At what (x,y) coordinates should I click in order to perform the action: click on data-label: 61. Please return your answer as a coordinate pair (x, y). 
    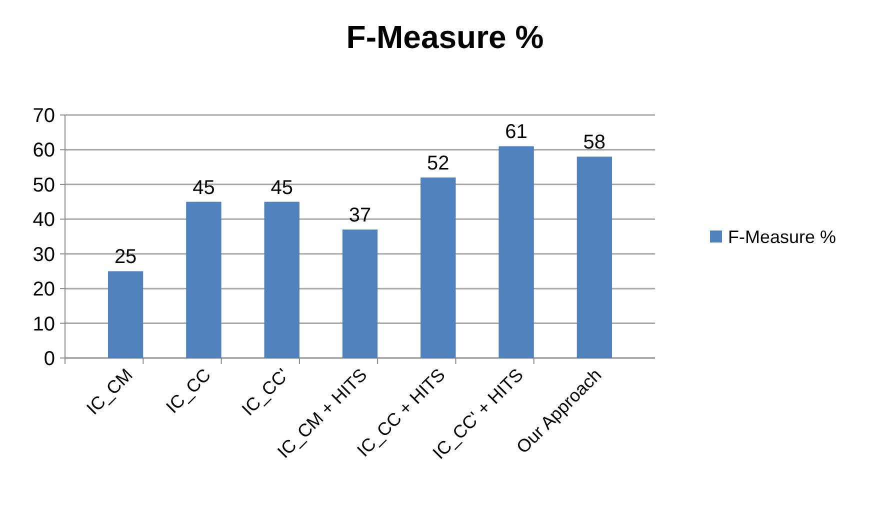
    Looking at the image, I should click on (516, 132).